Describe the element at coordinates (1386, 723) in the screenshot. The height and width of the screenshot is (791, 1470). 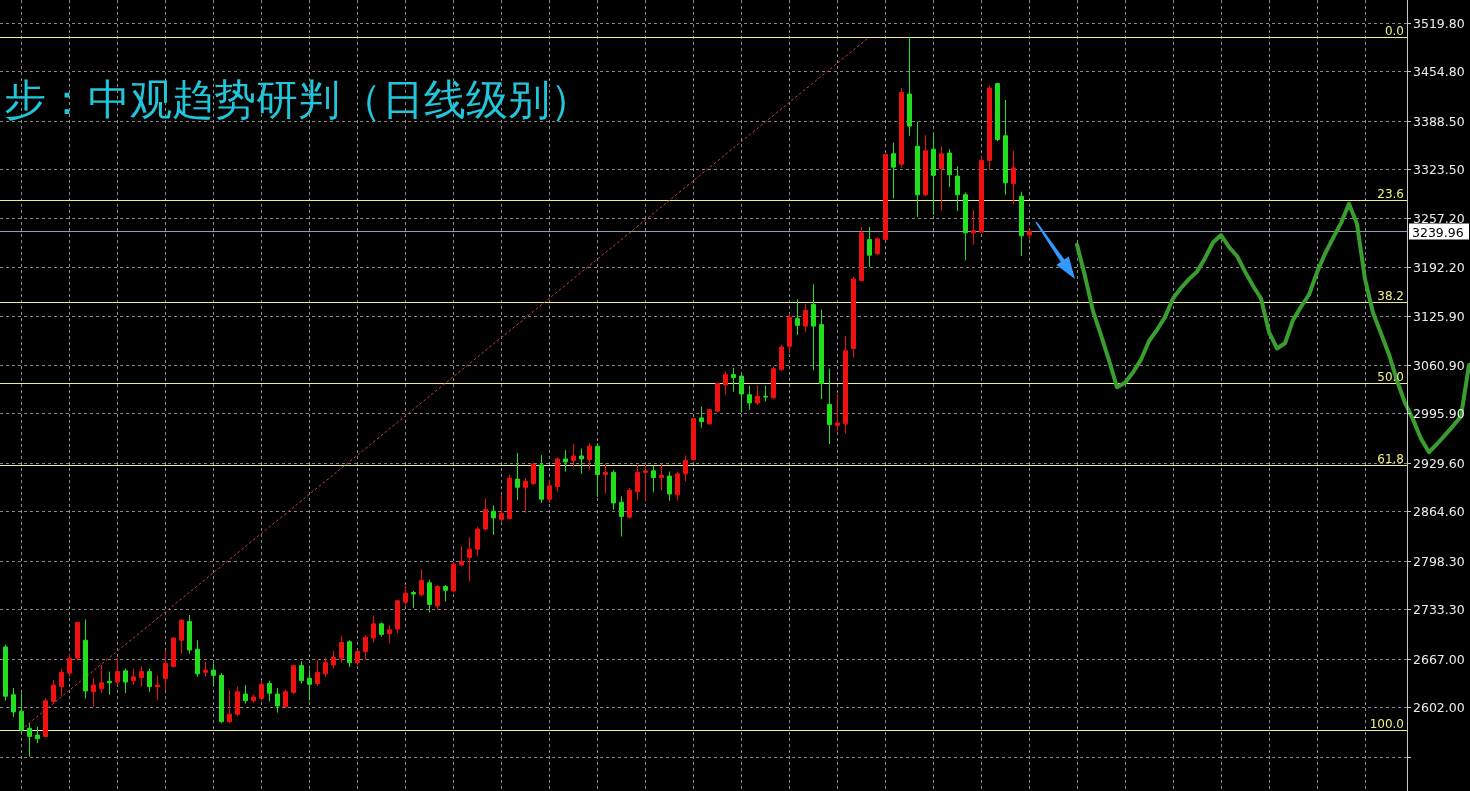
I see `ref-line-label: 100.0` at that location.